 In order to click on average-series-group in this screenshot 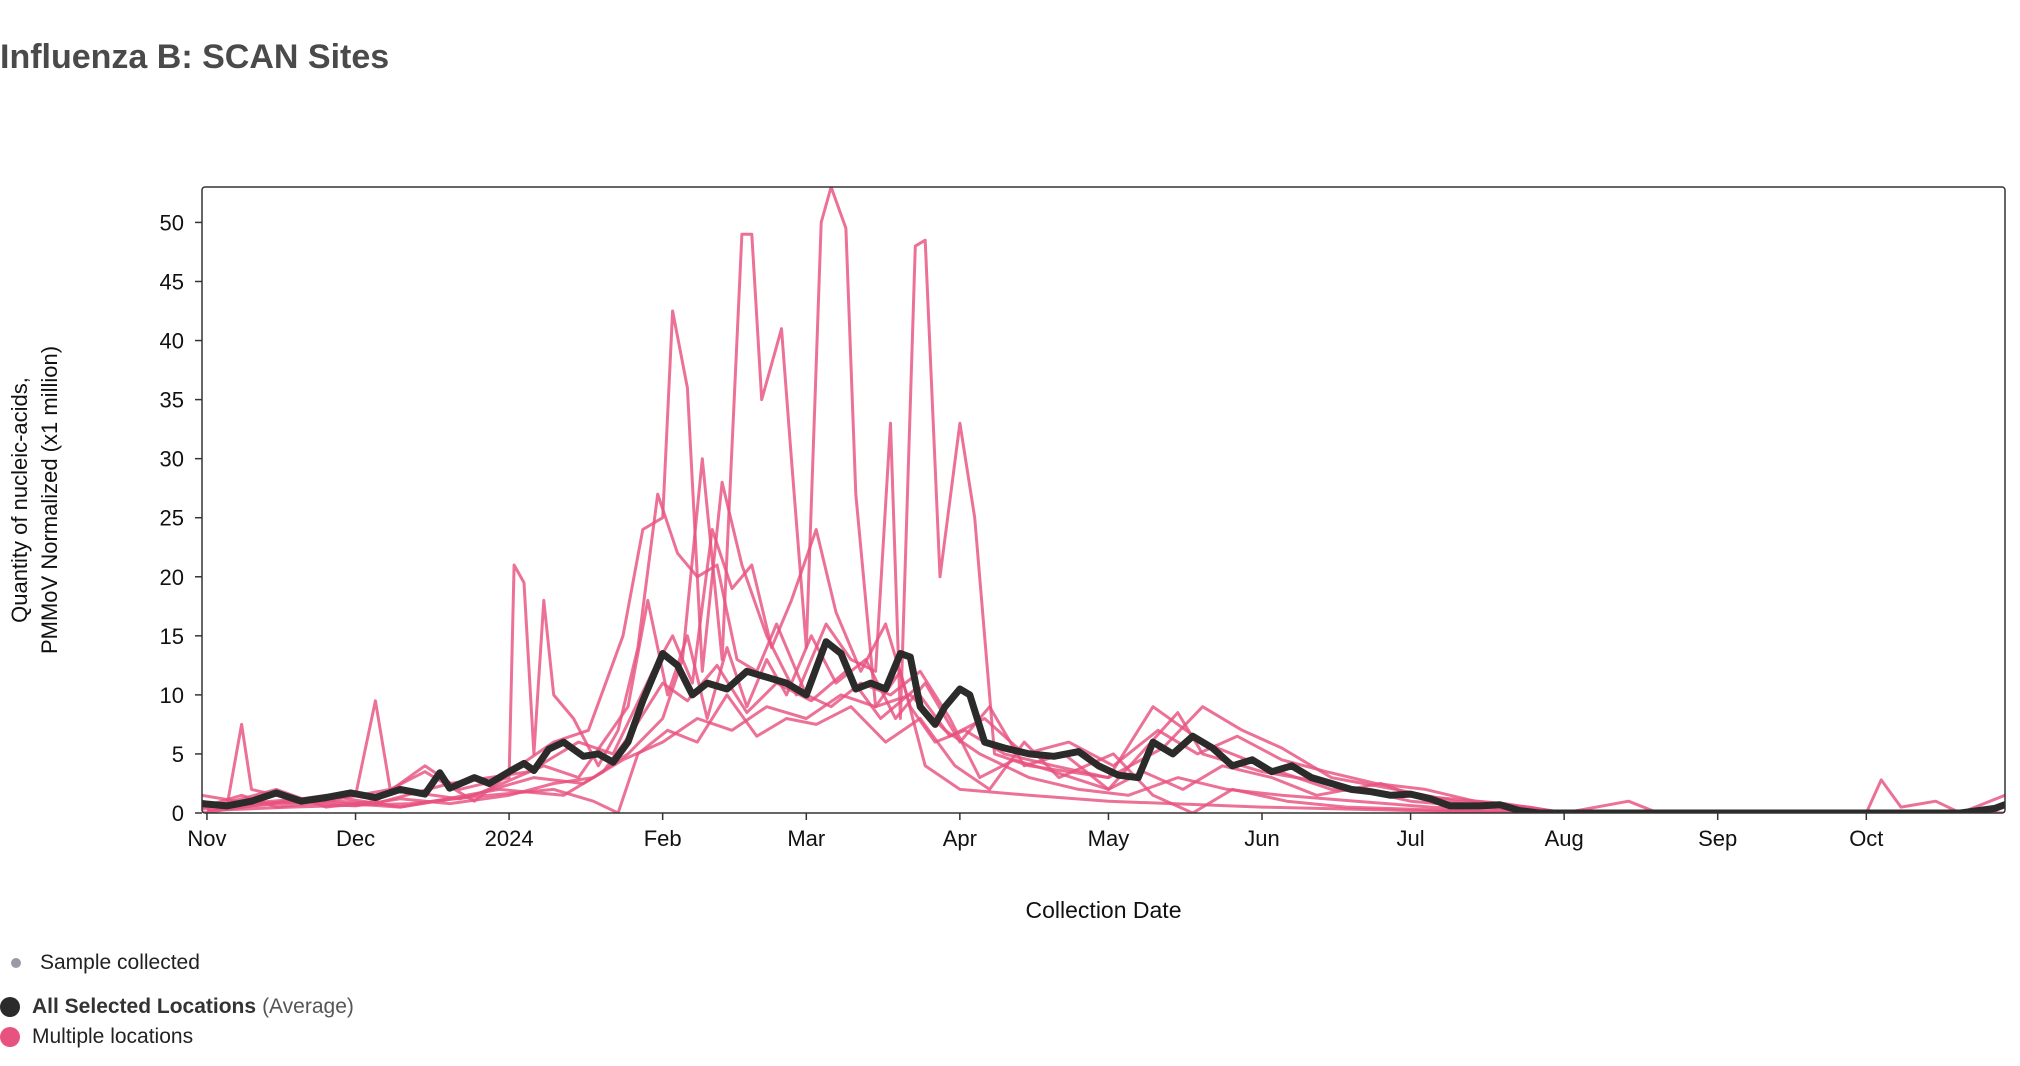, I will do `click(1103, 725)`.